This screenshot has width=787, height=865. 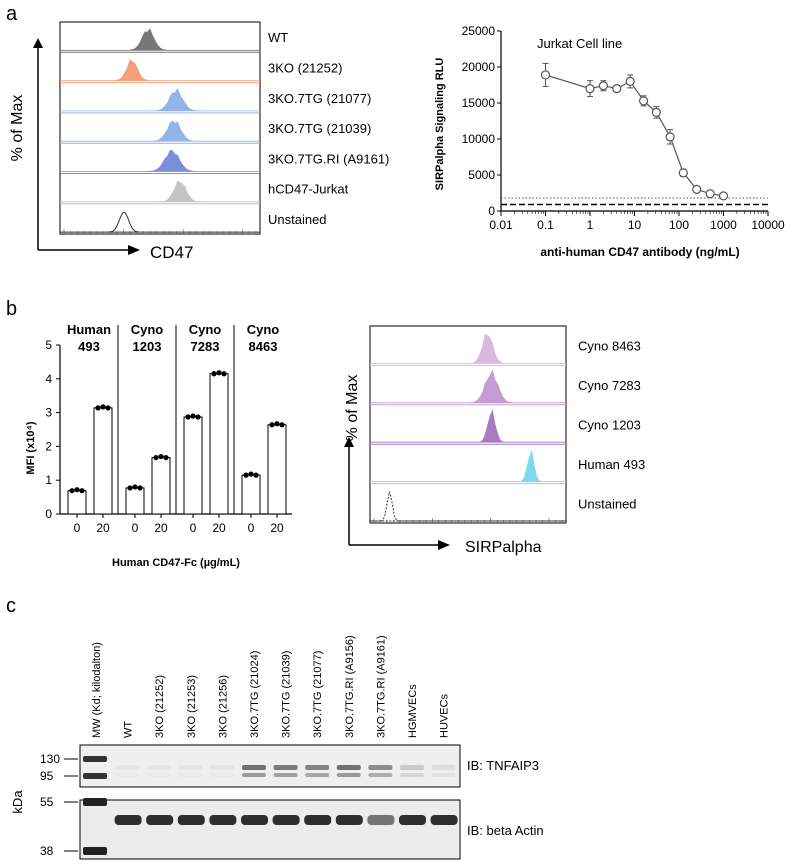 What do you see at coordinates (50, 759) in the screenshot?
I see `marker-130: 130` at bounding box center [50, 759].